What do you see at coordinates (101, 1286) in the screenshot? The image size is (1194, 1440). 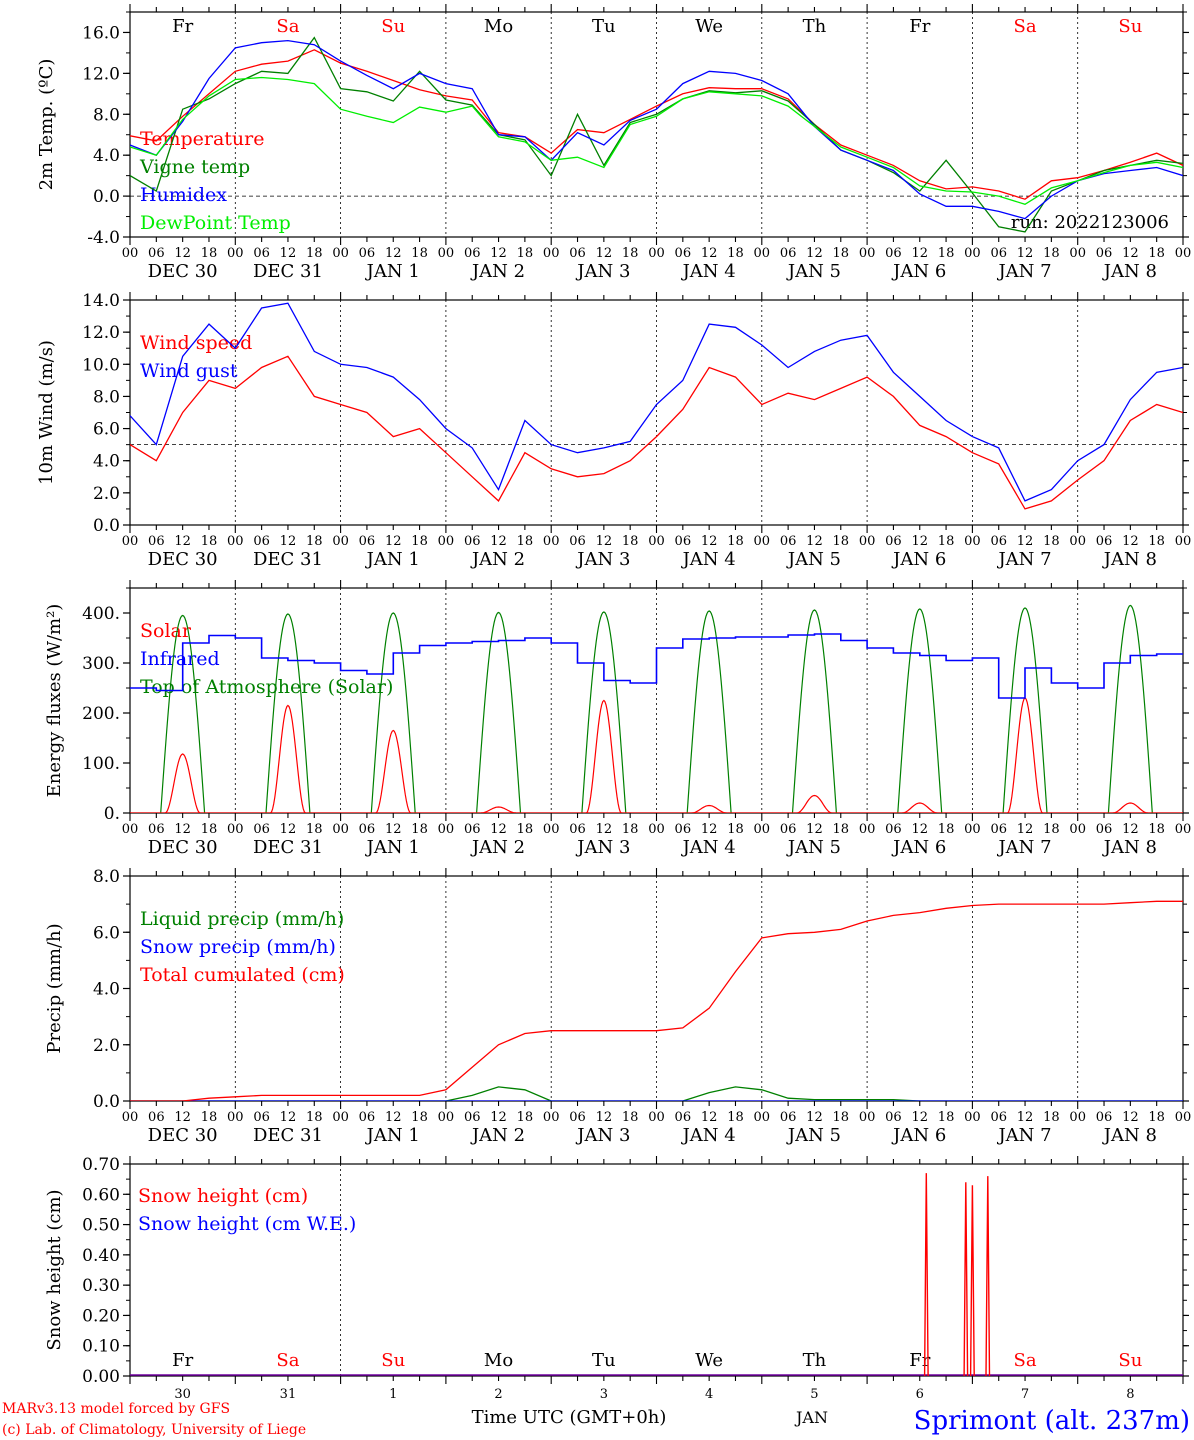 I see `y-tick-label: 0.30` at bounding box center [101, 1286].